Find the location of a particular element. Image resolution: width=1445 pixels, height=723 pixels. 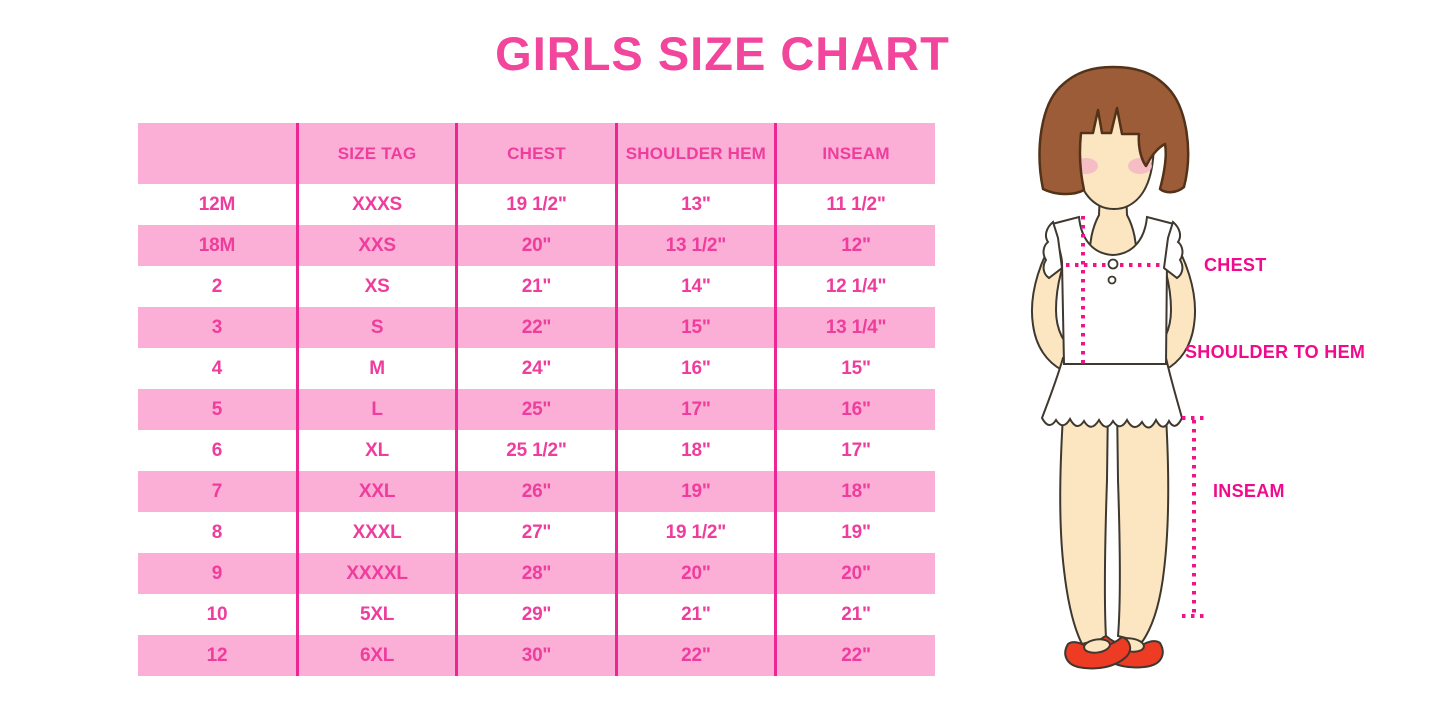

girl-left-shoe is located at coordinates (1098, 652).